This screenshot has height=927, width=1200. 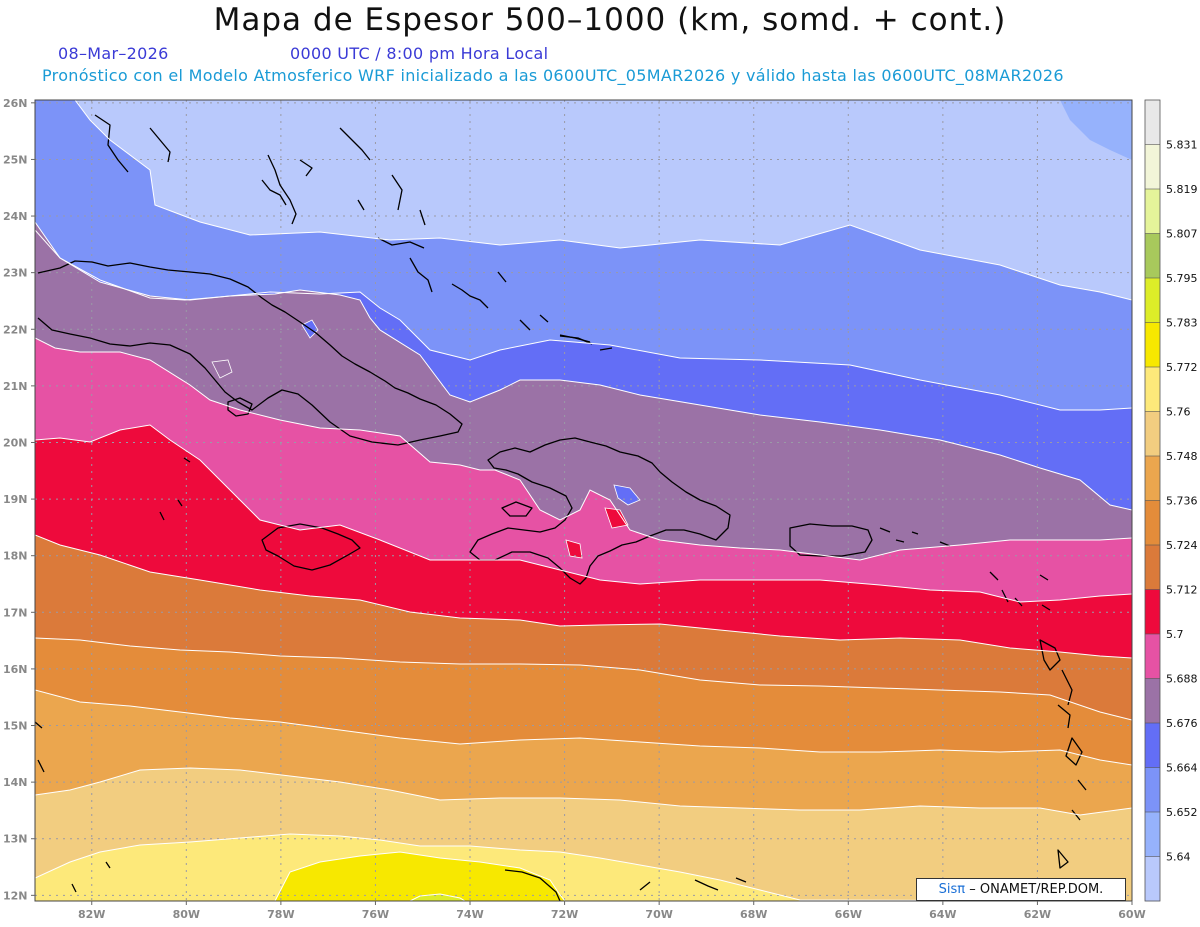 What do you see at coordinates (375, 914) in the screenshot?
I see `longitude-label: 76W` at bounding box center [375, 914].